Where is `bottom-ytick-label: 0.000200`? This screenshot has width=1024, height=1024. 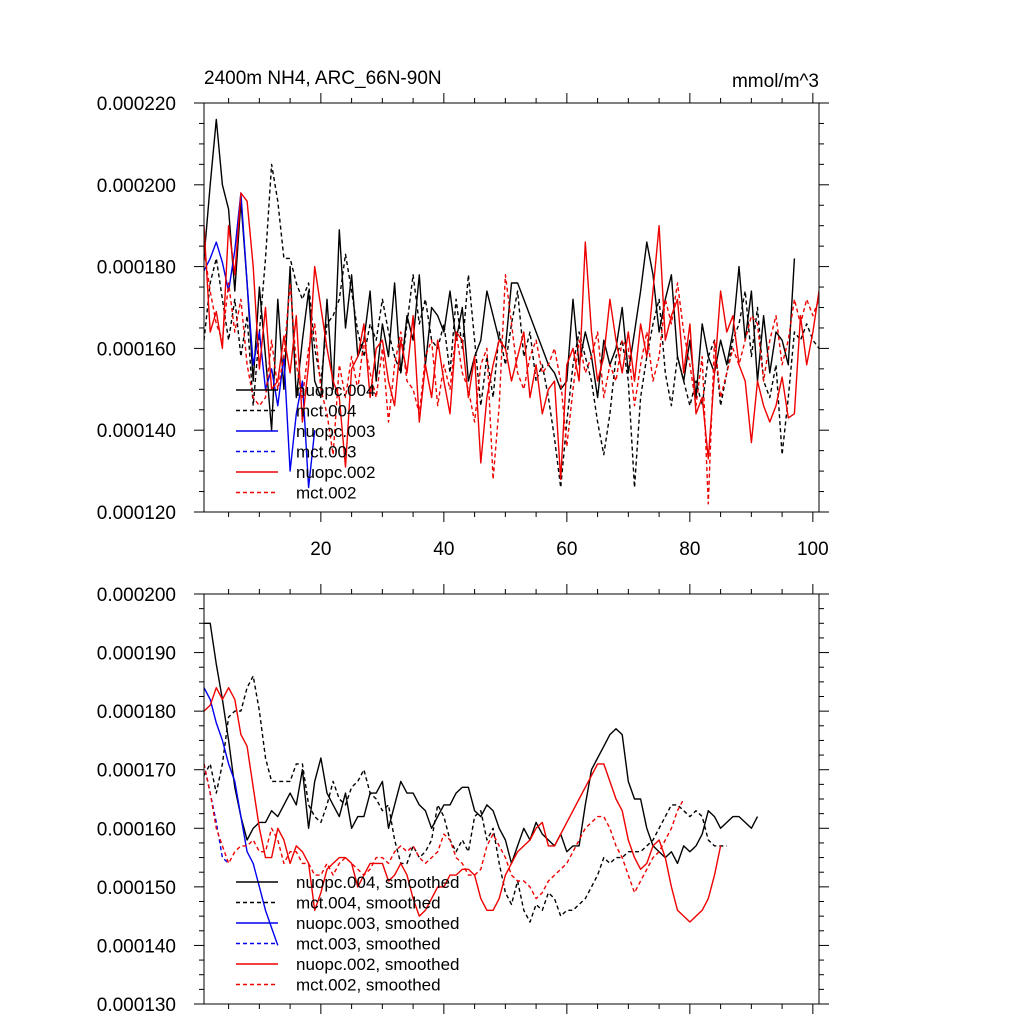 bottom-ytick-label: 0.000200 is located at coordinates (136, 595).